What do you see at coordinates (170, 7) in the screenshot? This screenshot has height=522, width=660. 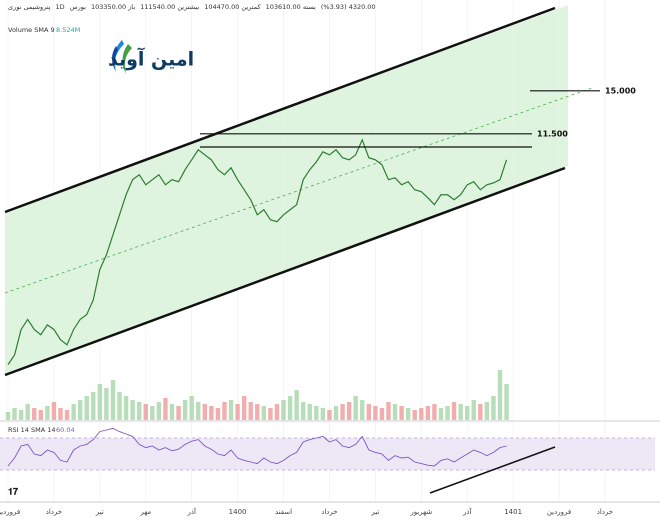 I see `header-item: بیشترین 111540.00` at bounding box center [170, 7].